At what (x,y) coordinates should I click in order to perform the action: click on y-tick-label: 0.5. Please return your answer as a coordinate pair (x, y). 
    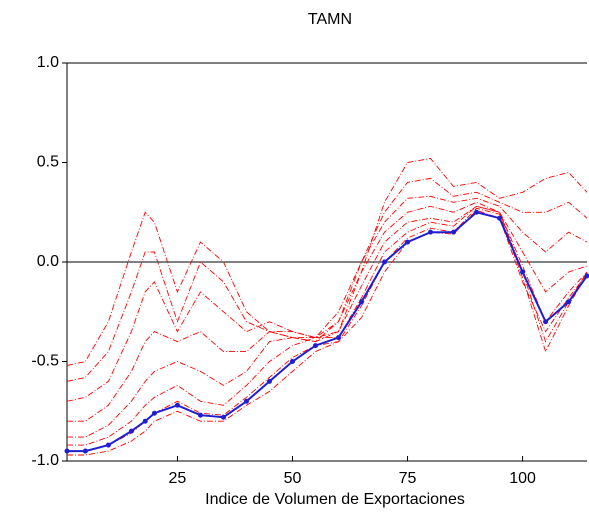
    Looking at the image, I should click on (48, 162).